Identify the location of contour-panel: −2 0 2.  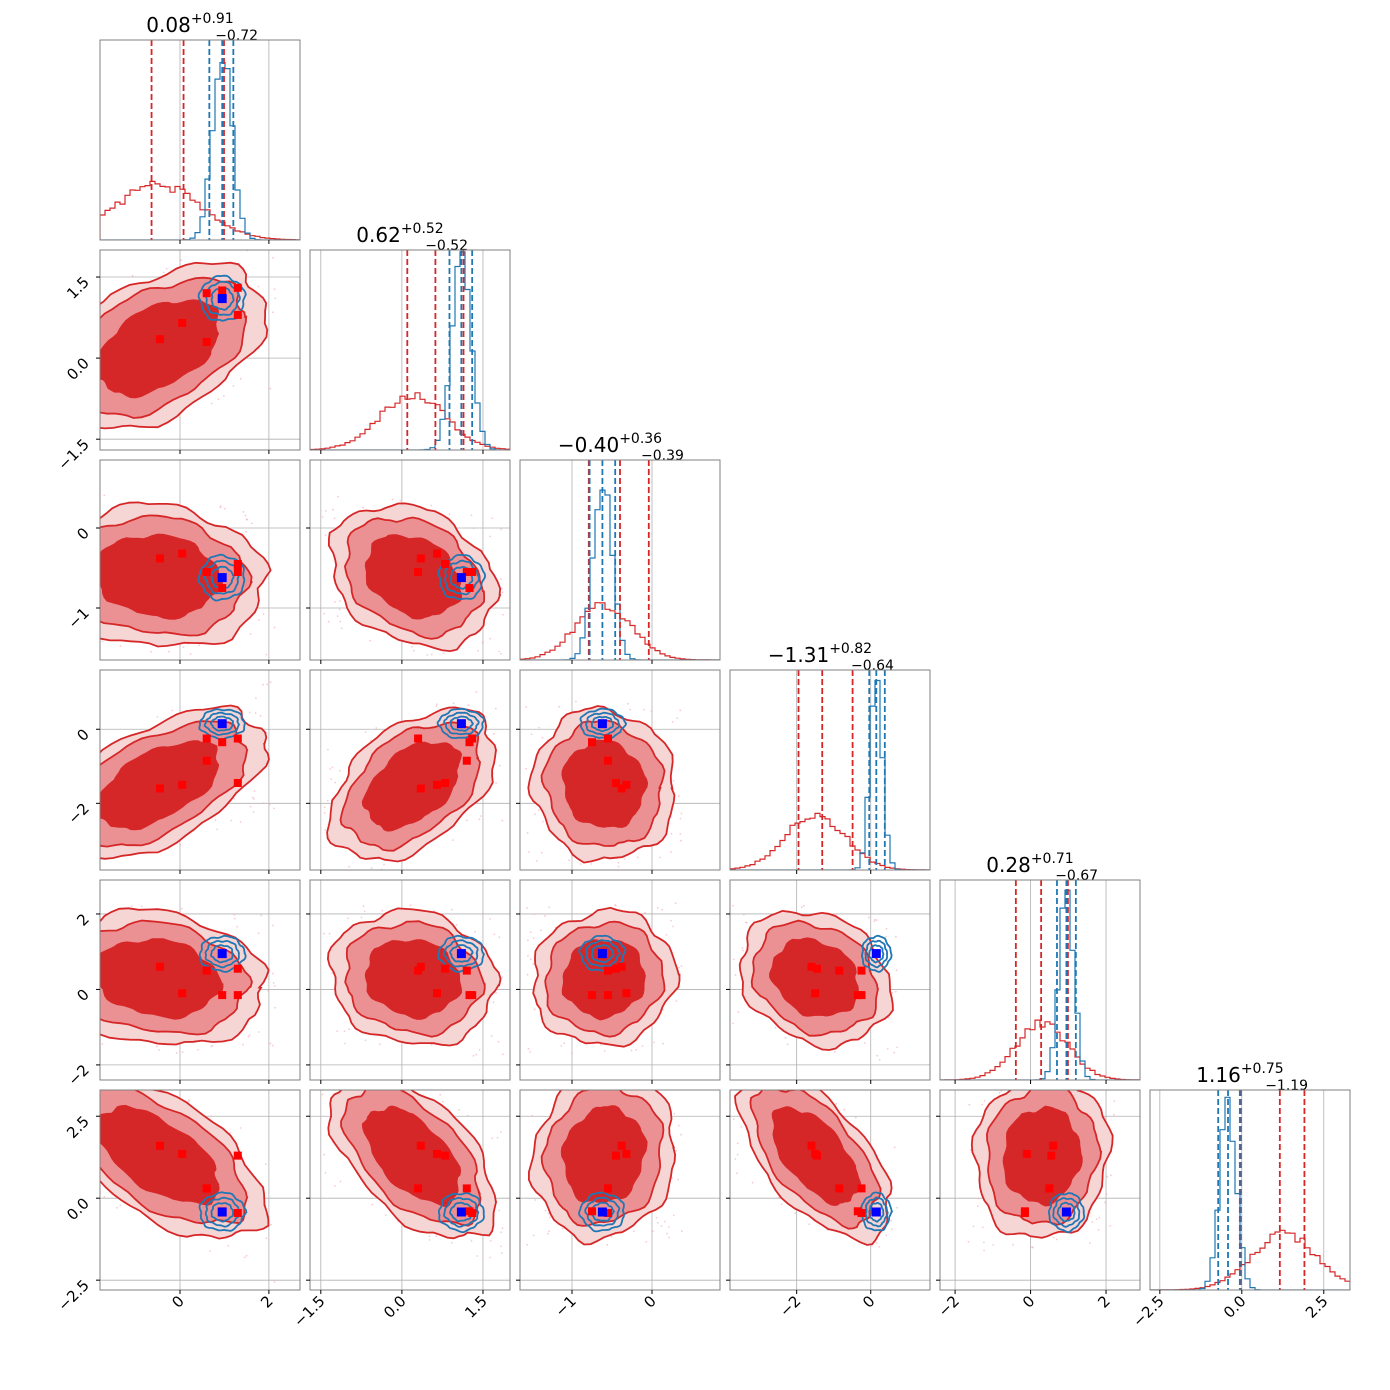
(1038, 1194).